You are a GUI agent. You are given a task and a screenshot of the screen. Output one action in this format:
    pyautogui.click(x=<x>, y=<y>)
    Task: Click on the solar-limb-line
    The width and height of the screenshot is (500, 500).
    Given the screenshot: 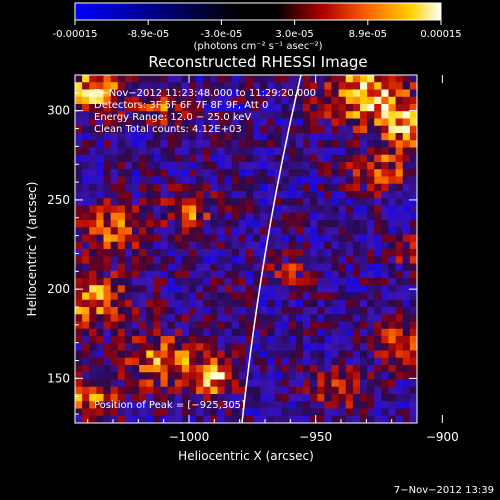 What is the action you would take?
    pyautogui.click(x=271, y=249)
    